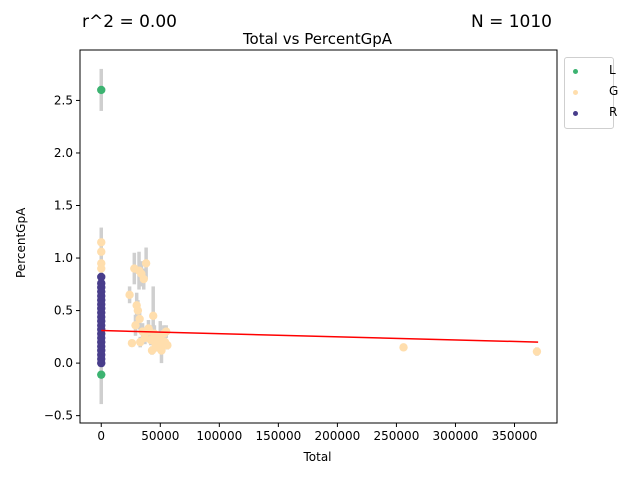 The image size is (640, 480). Describe the element at coordinates (511, 22) in the screenshot. I see `sample-count-annotation: N = 1010` at that location.